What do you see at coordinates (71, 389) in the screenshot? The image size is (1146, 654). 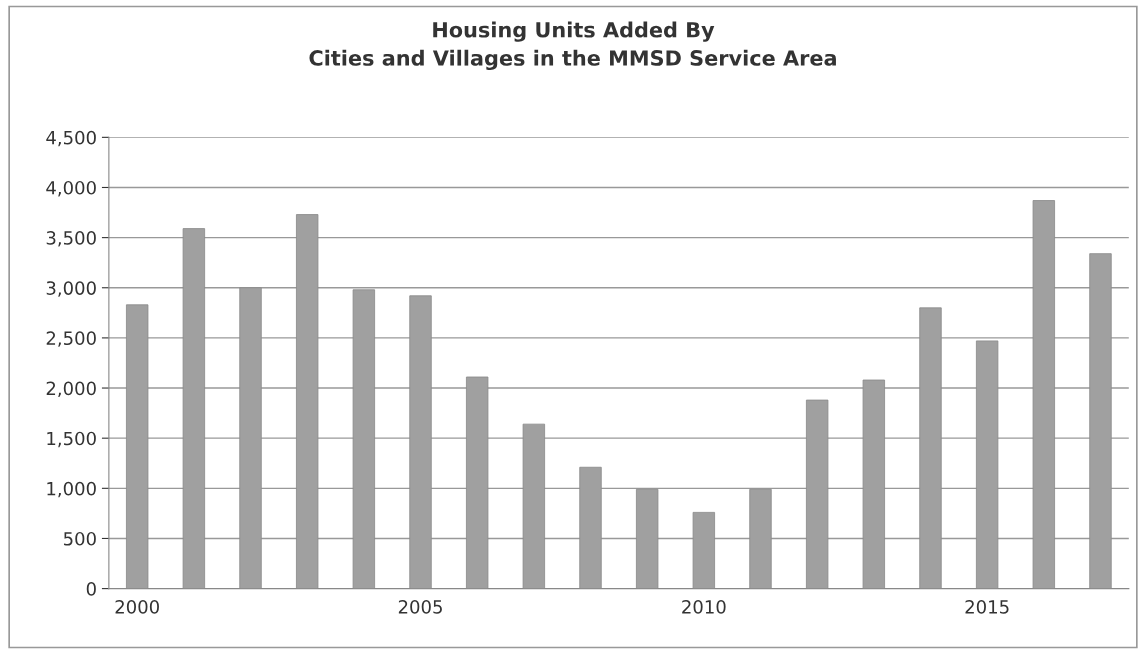 I see `y-tick-label: 2,000` at bounding box center [71, 389].